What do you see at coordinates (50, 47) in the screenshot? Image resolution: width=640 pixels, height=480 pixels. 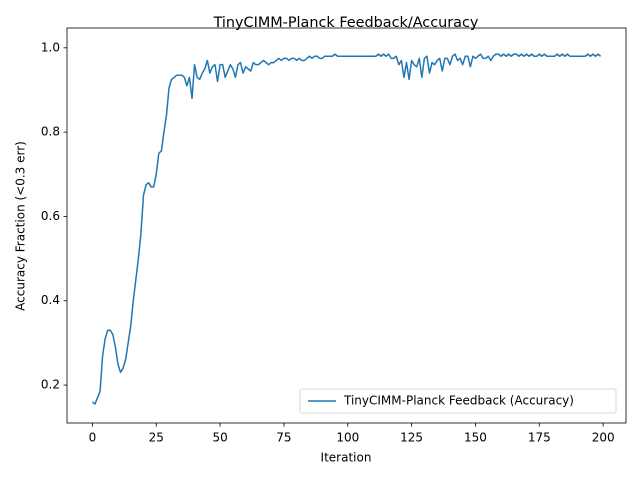 I see `y-tick-label: 1.0` at bounding box center [50, 47].